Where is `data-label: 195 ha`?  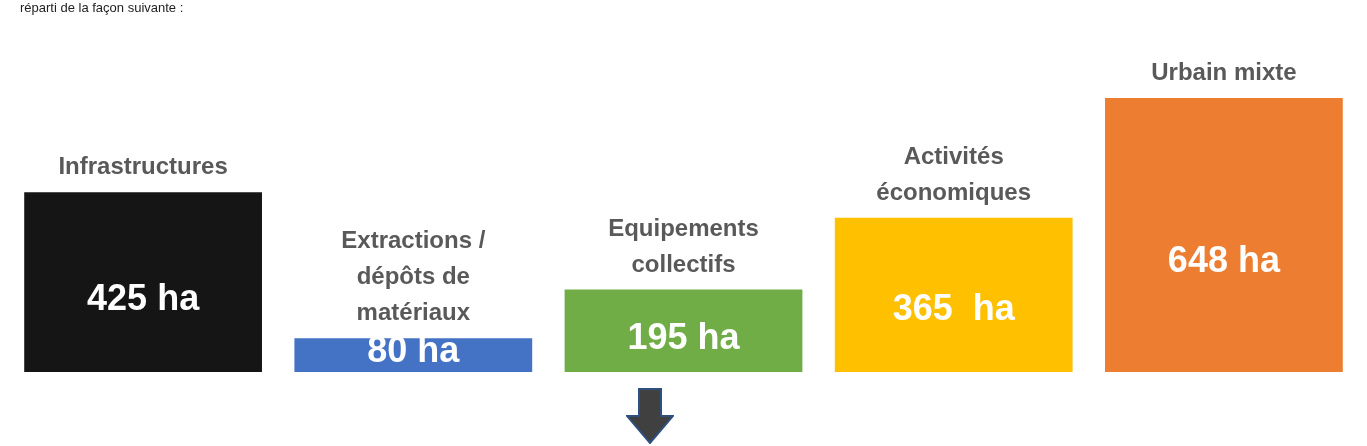
data-label: 195 ha is located at coordinates (684, 336).